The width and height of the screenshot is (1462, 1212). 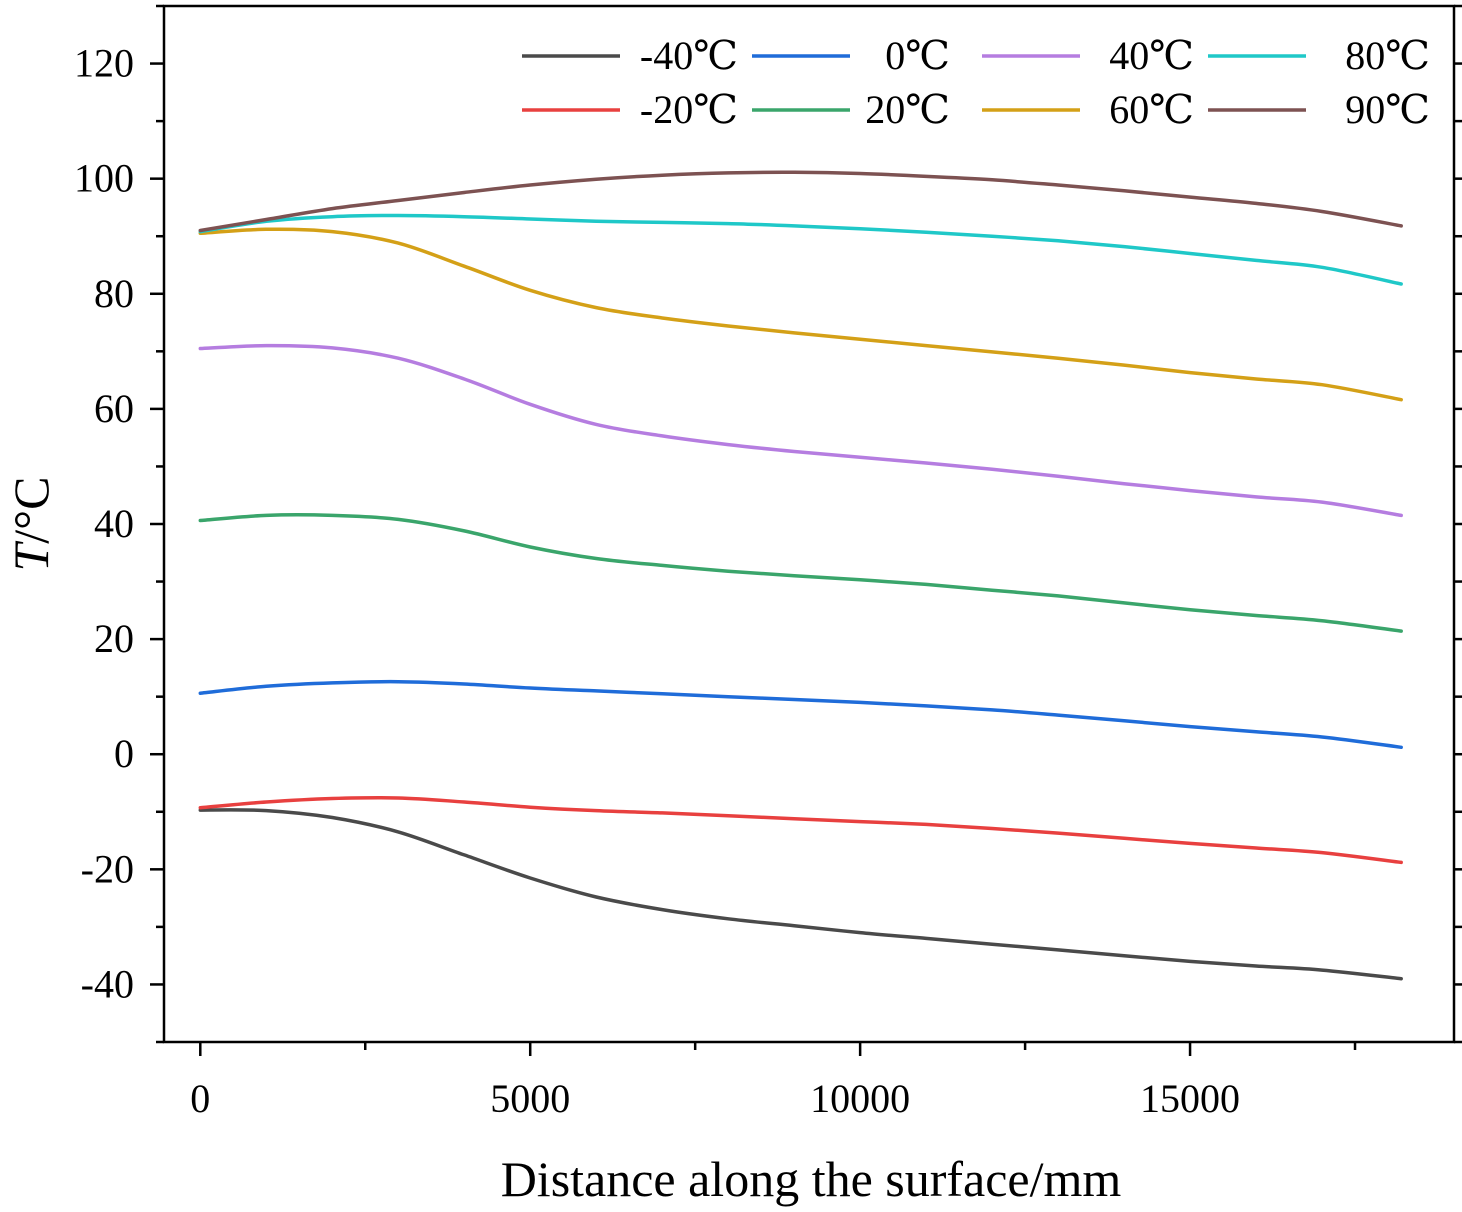 What do you see at coordinates (107, 983) in the screenshot?
I see `y-tick-label: -40` at bounding box center [107, 983].